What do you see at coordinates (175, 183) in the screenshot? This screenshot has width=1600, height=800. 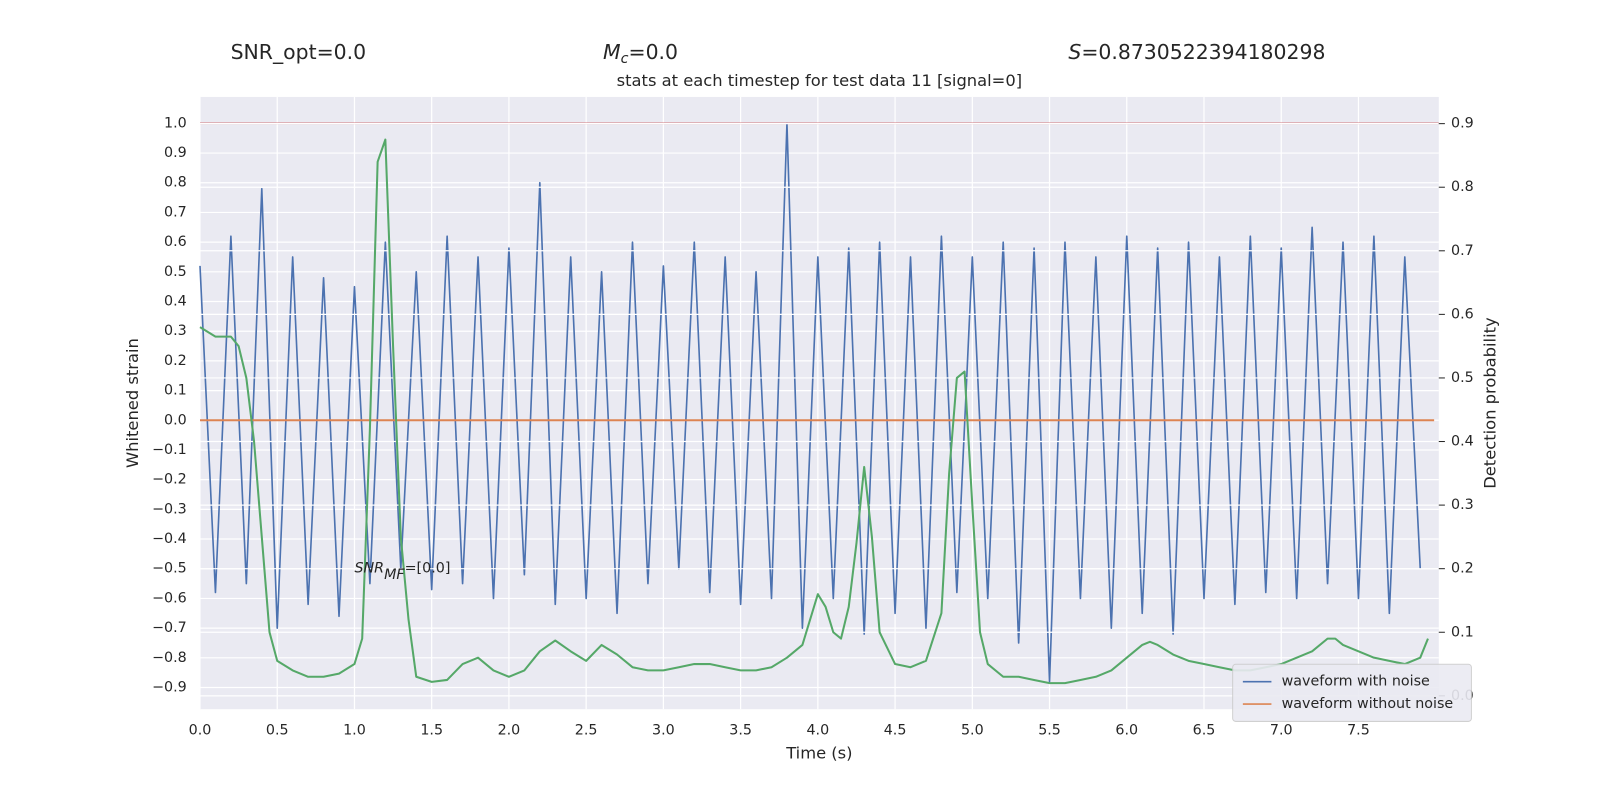 I see `y-tick-label: 0.8` at bounding box center [175, 183].